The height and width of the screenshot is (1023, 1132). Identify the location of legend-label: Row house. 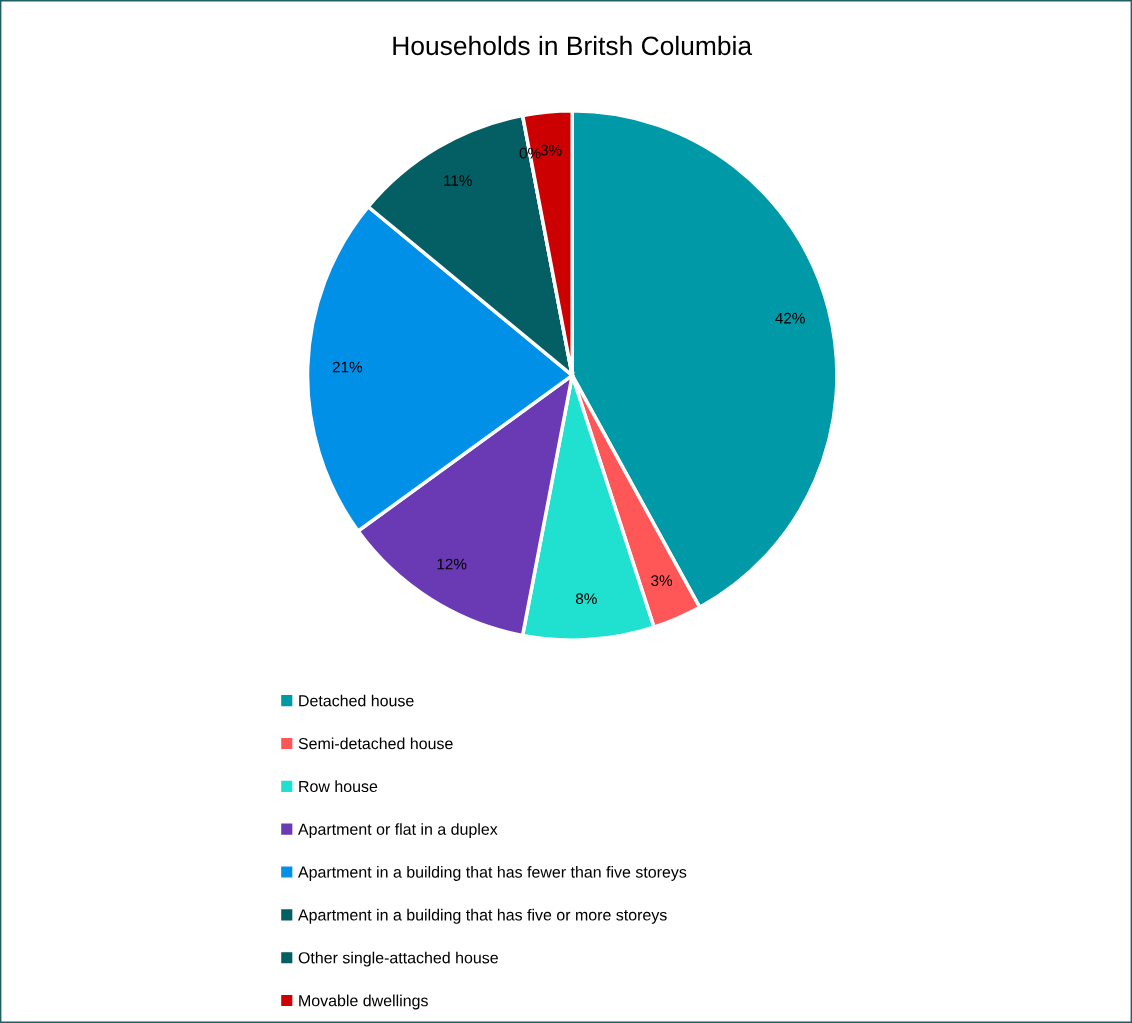
(338, 786).